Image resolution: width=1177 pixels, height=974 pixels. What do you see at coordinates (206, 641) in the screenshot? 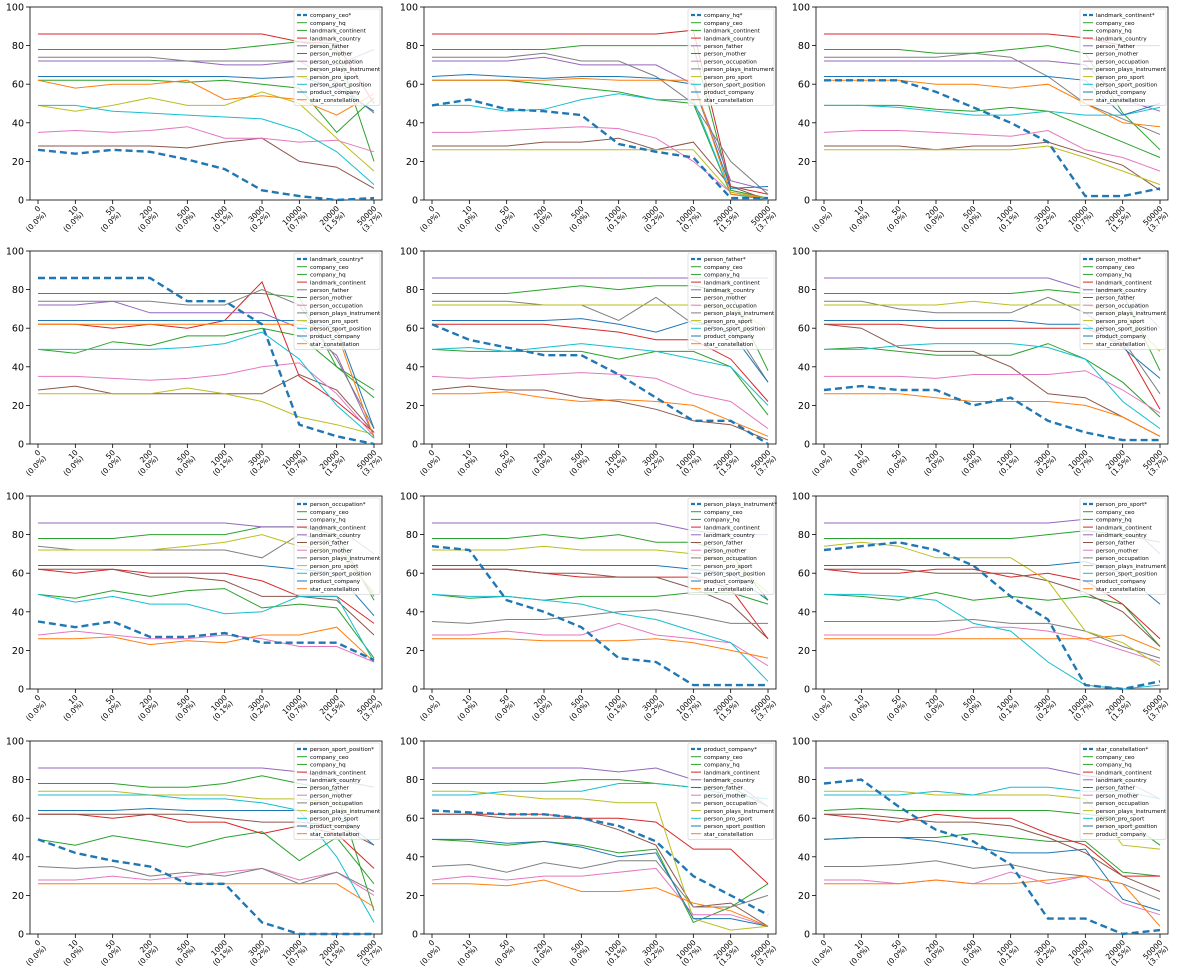
I see `series-line-person_occupation-highlight` at bounding box center [206, 641].